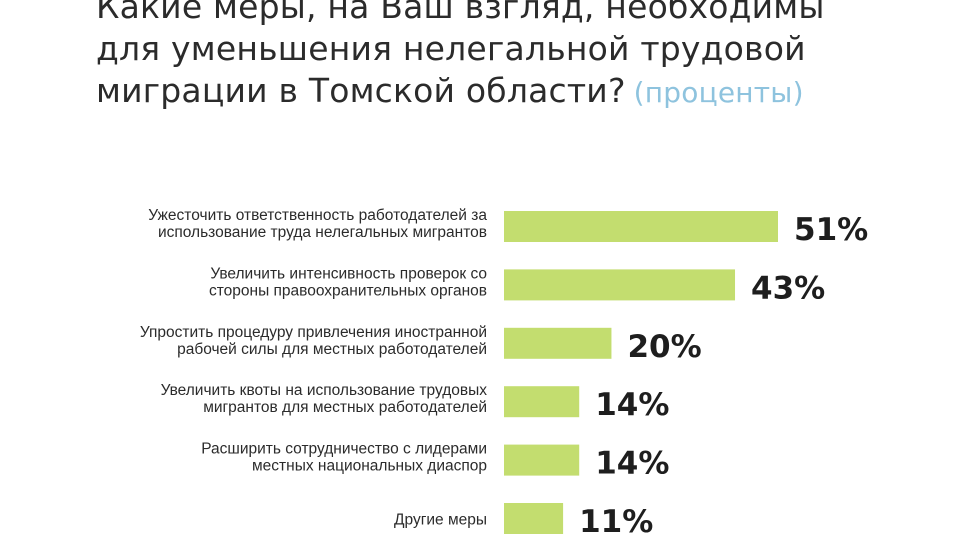 Image resolution: width=960 pixels, height=540 pixels. Describe the element at coordinates (616, 522) in the screenshot. I see `value-label-6: 11%` at that location.